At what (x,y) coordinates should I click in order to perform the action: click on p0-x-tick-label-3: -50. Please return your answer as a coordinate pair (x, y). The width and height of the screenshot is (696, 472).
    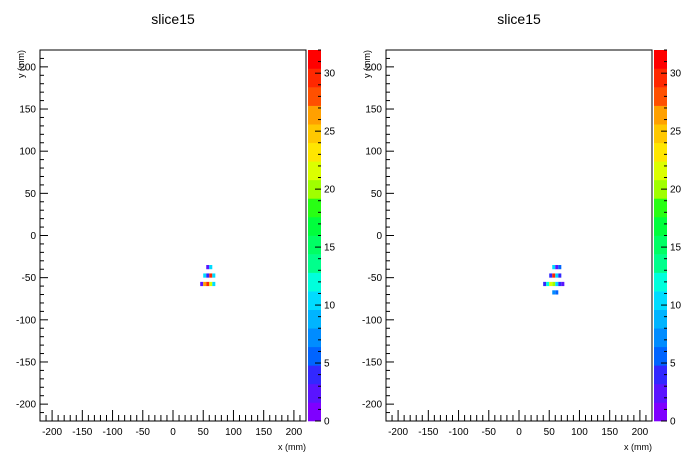
    Looking at the image, I should click on (143, 432).